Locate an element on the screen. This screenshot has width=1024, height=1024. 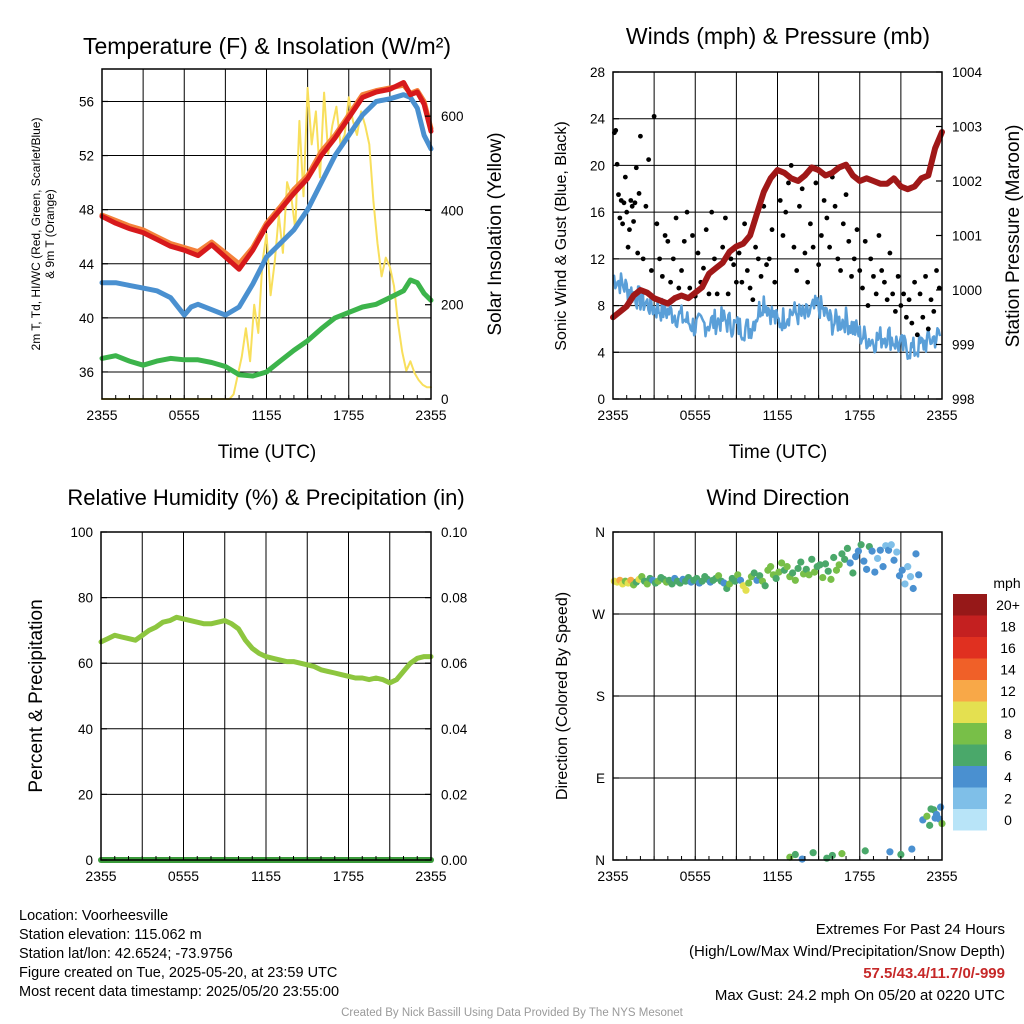
rh-y-left-tick-label: 100 is located at coordinates (81, 532).